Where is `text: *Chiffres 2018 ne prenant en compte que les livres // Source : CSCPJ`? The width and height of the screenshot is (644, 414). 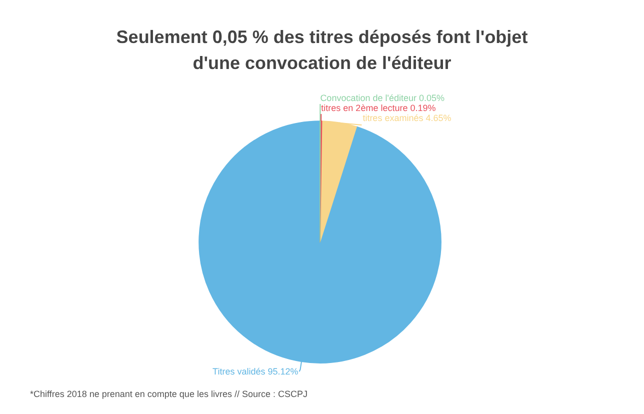
text: *Chiffres 2018 ne prenant en compte que les livres // Source : CSCPJ is located at coordinates (169, 394).